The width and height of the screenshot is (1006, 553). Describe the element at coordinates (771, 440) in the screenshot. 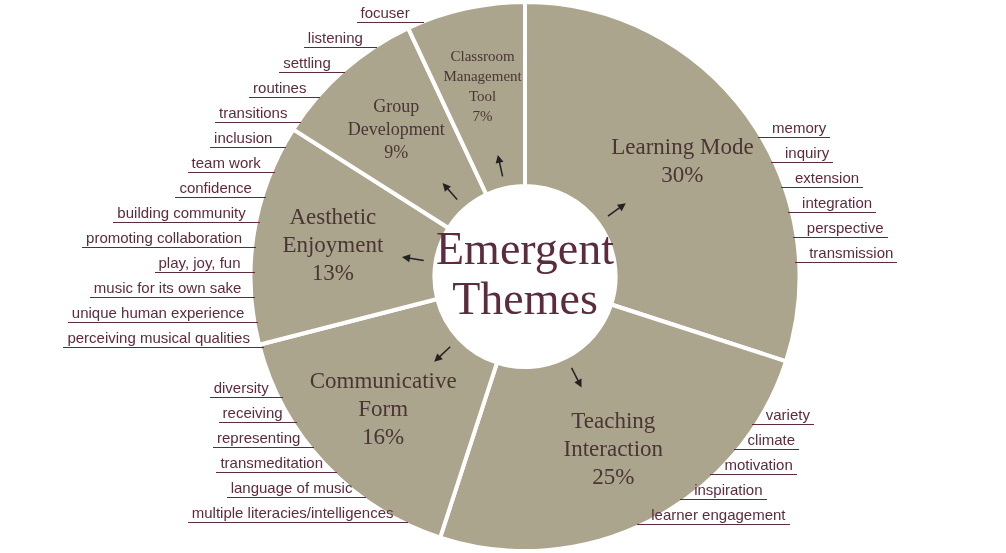

I see `text: climate` at that location.